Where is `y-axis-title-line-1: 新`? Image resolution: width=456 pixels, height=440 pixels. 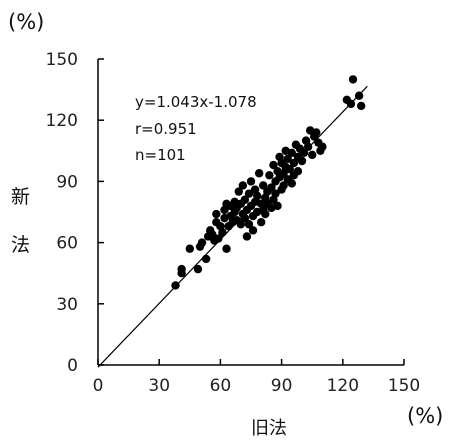
y-axis-title-line-1: 新 is located at coordinates (20, 197).